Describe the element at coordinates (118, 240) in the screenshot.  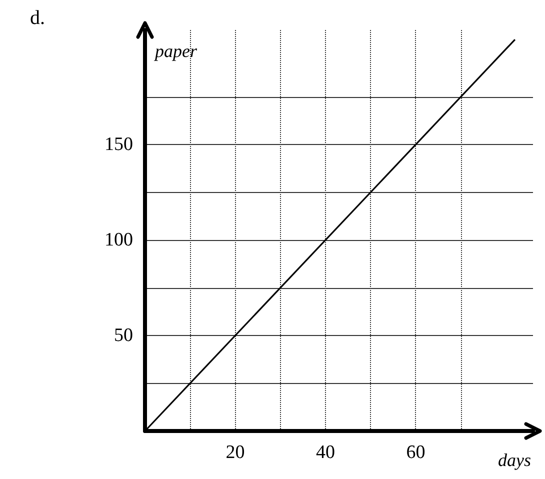
I see `y-tick-label: 100` at that location.